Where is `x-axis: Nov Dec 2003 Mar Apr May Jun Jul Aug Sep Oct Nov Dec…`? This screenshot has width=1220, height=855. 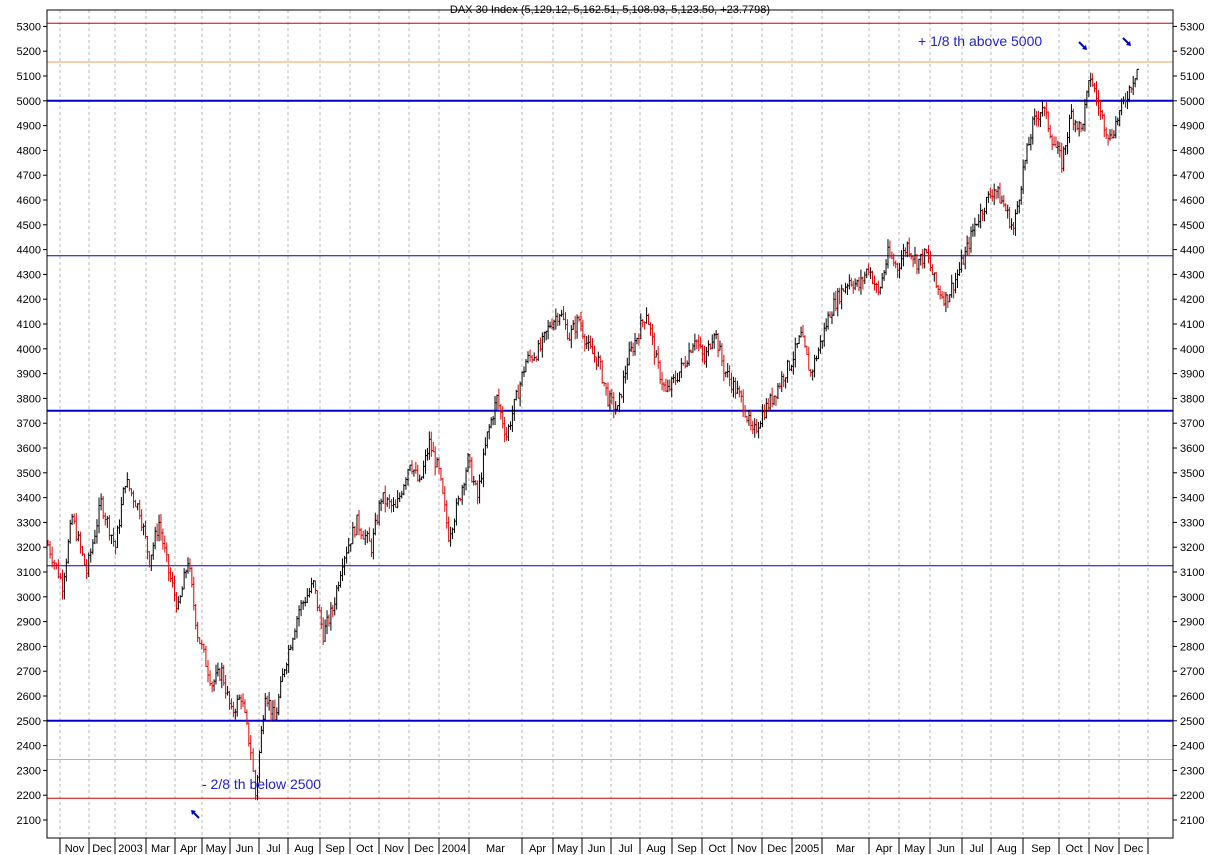
x-axis: Nov Dec 2003 Mar Apr May Jun Jul Aug Sep Oct Nov Dec… is located at coordinates (604, 846).